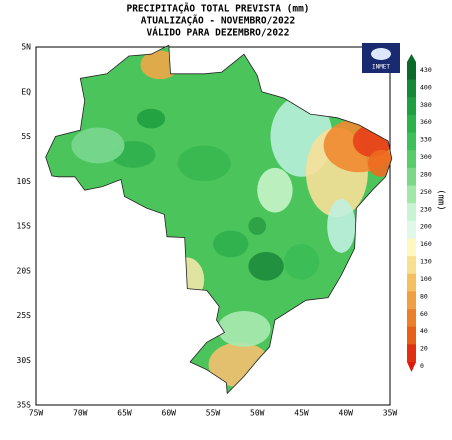 Image resolution: width=452 pixels, height=440 pixels. Describe the element at coordinates (424, 349) in the screenshot. I see `colorbar-label: 20` at that location.